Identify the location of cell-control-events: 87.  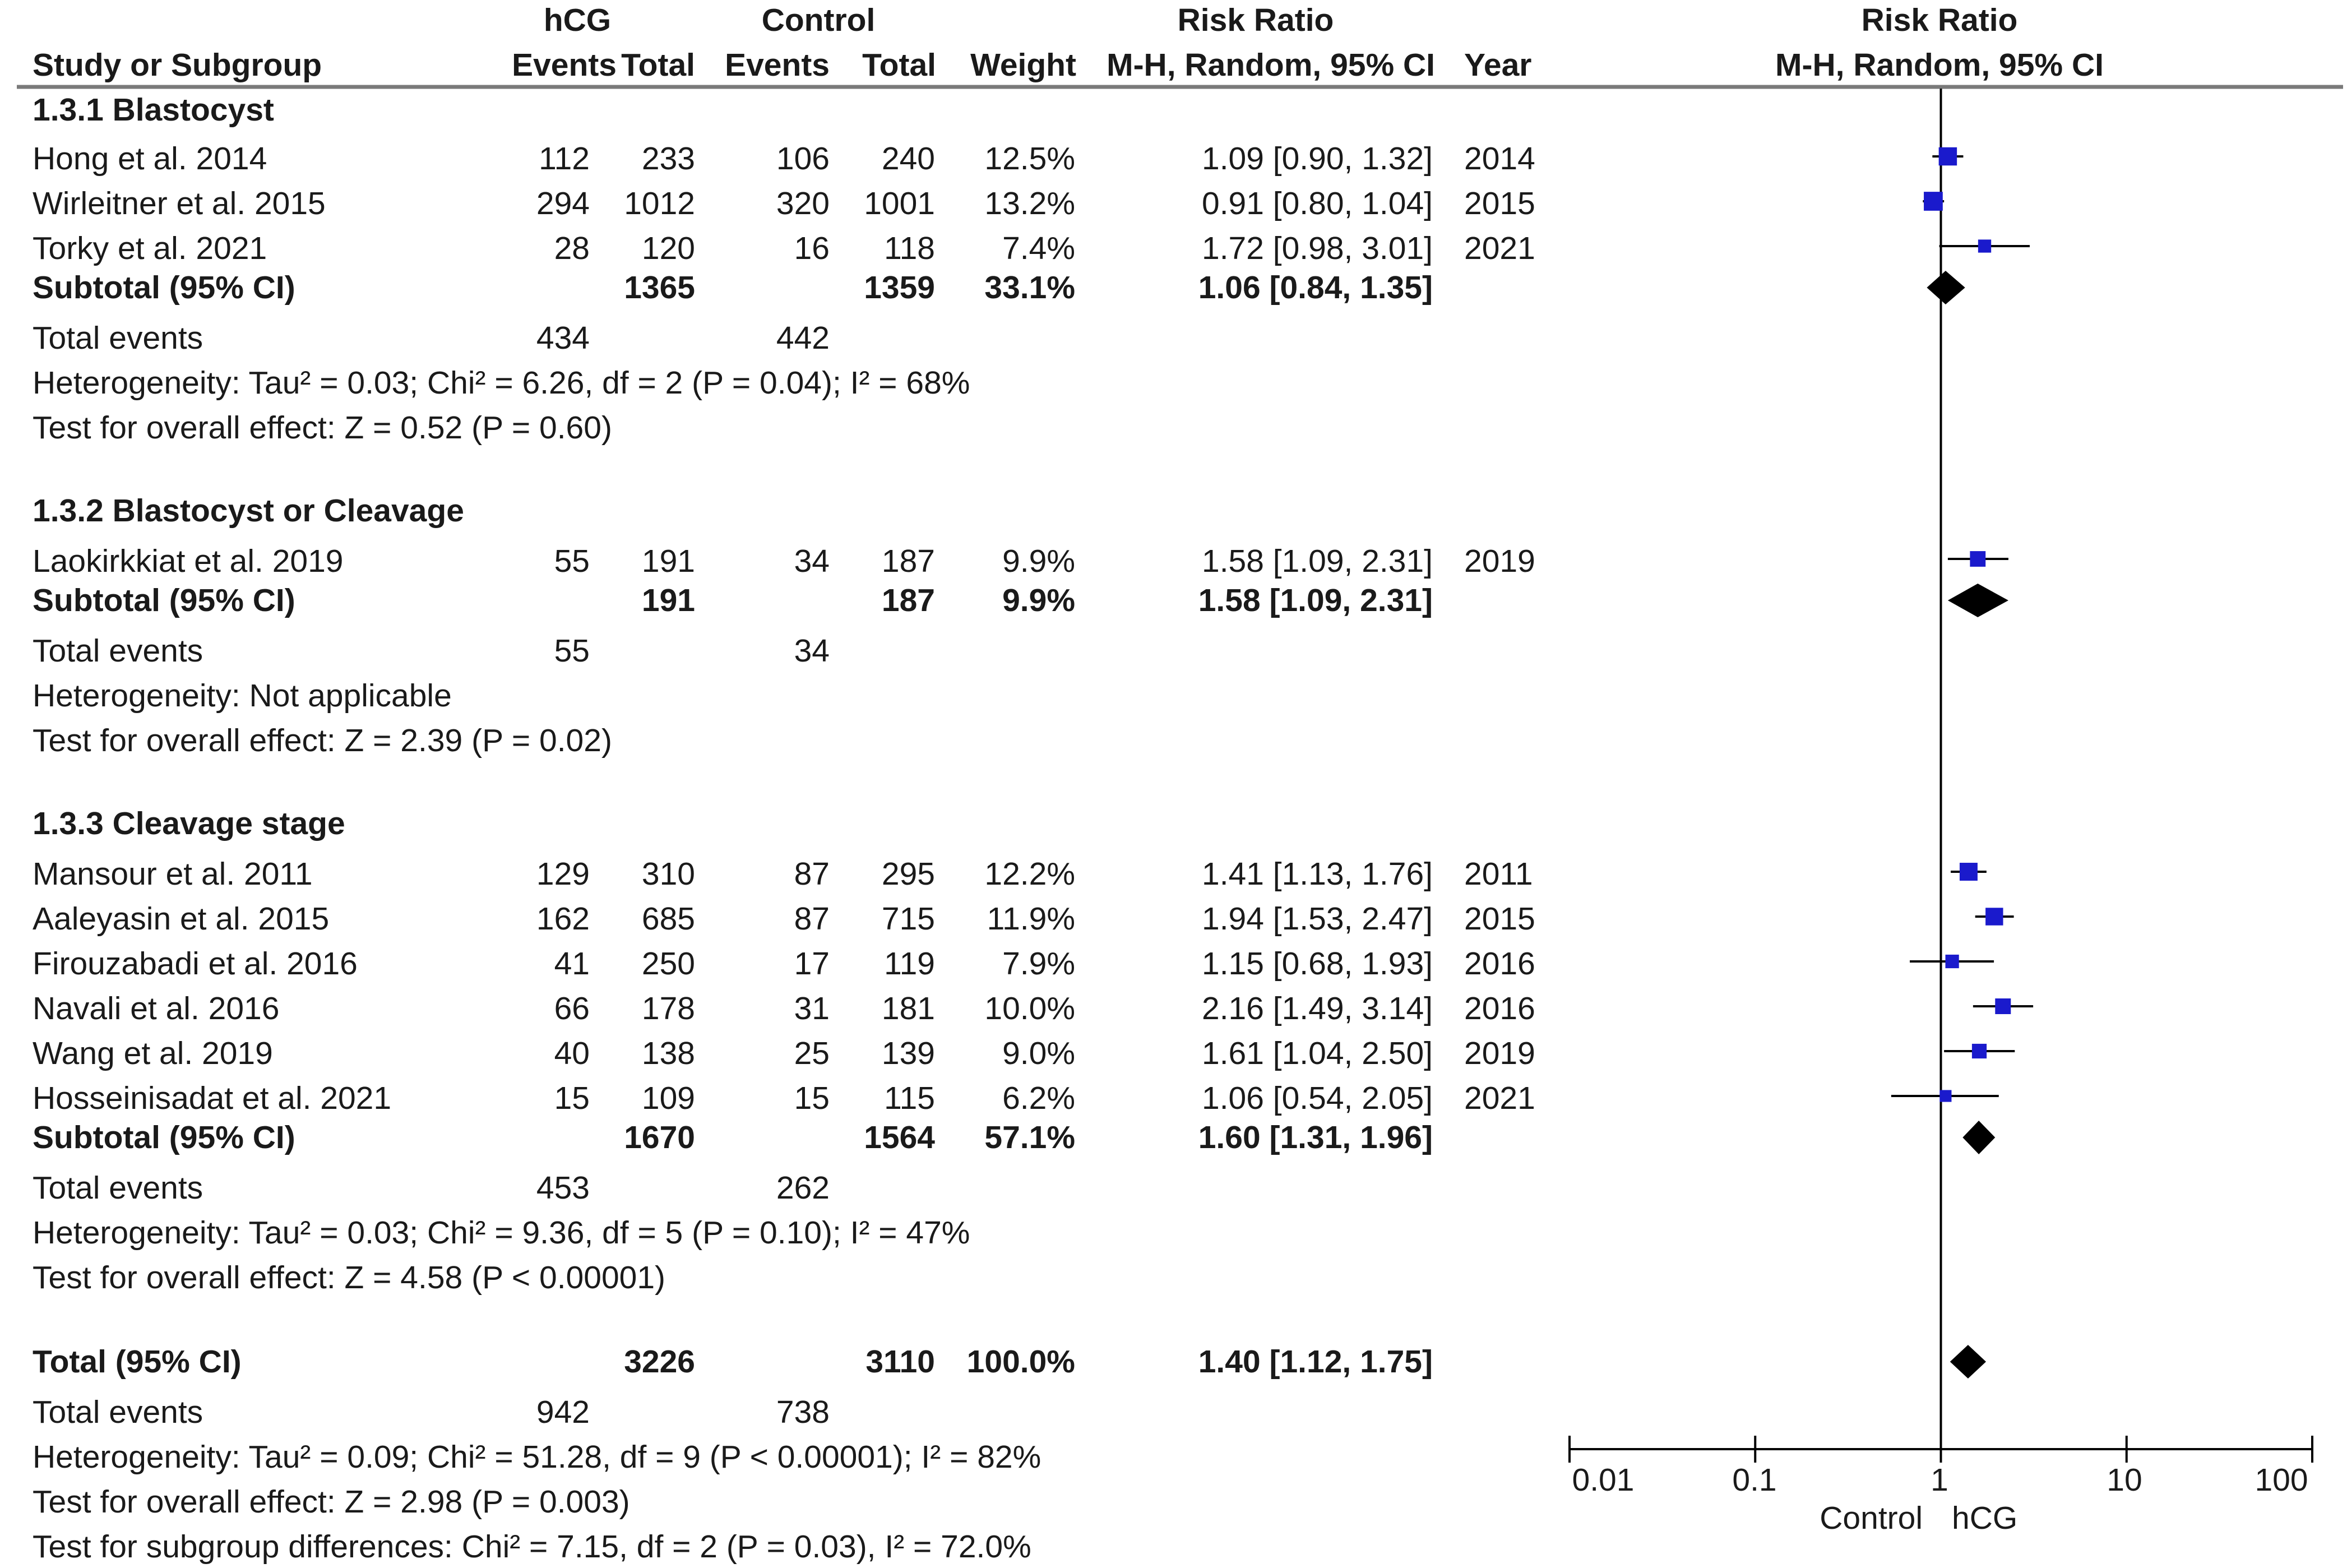
(812, 874).